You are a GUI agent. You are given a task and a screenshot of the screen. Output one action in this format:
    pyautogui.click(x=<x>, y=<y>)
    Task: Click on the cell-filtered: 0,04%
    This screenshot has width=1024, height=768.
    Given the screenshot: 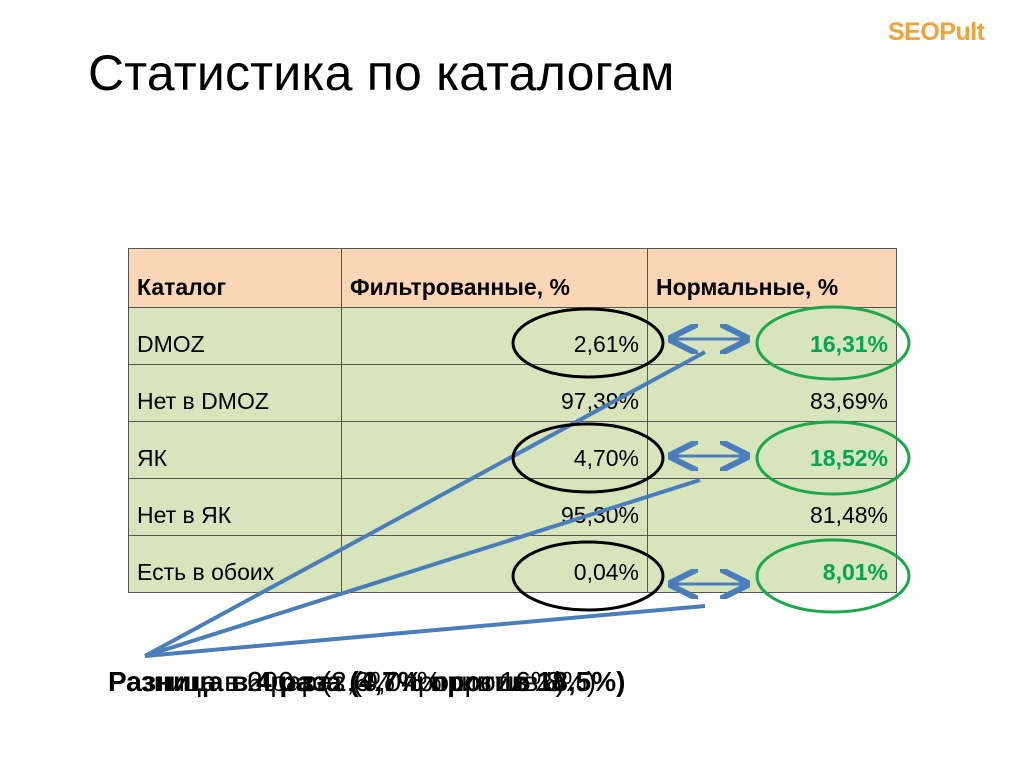 What is the action you would take?
    pyautogui.click(x=494, y=564)
    